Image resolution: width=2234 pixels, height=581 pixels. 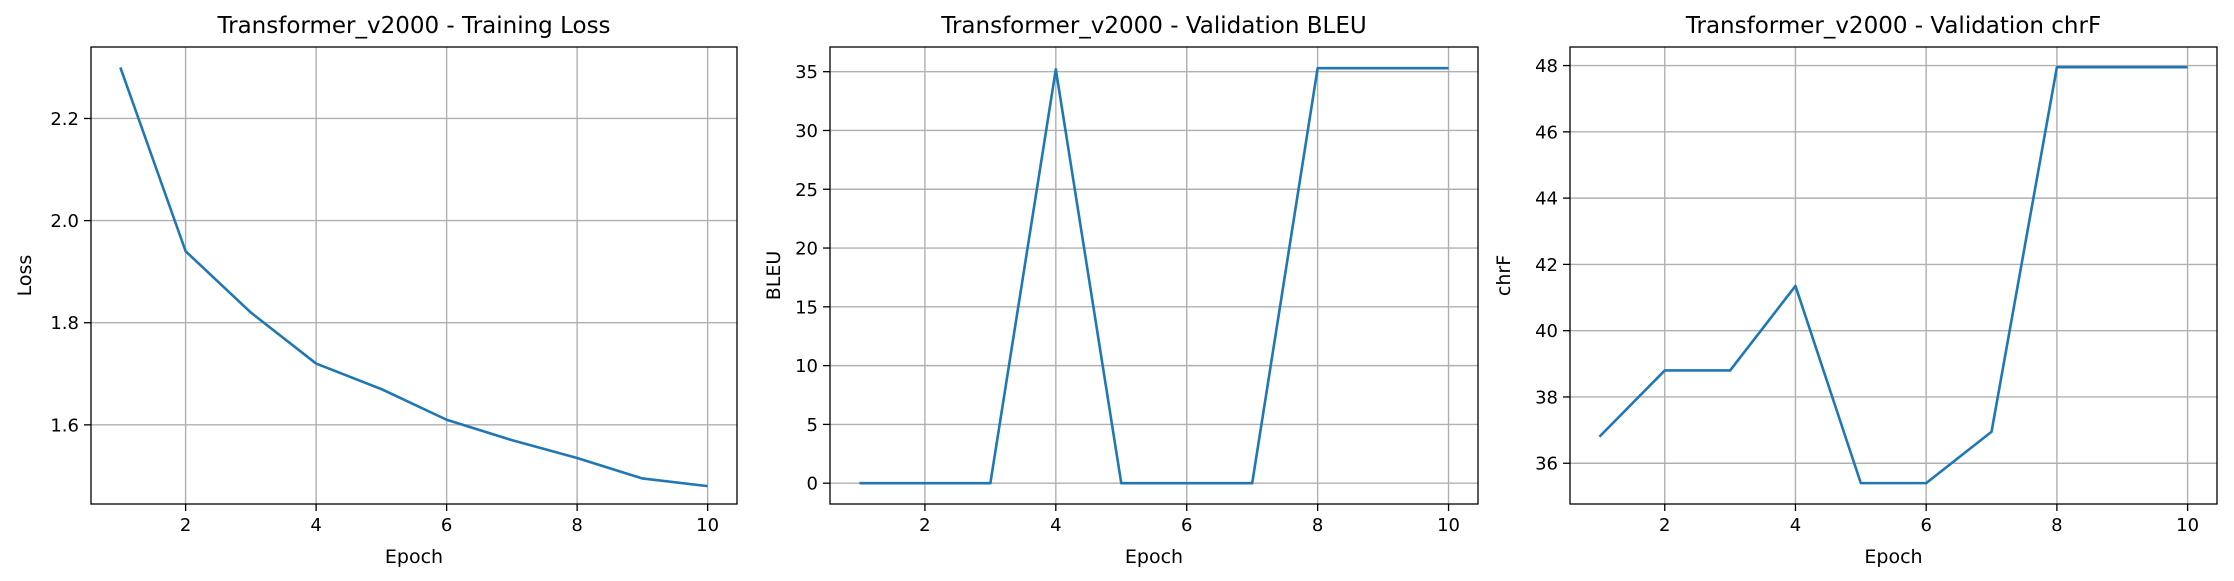 What do you see at coordinates (812, 484) in the screenshot?
I see `y-tick-label: 0` at bounding box center [812, 484].